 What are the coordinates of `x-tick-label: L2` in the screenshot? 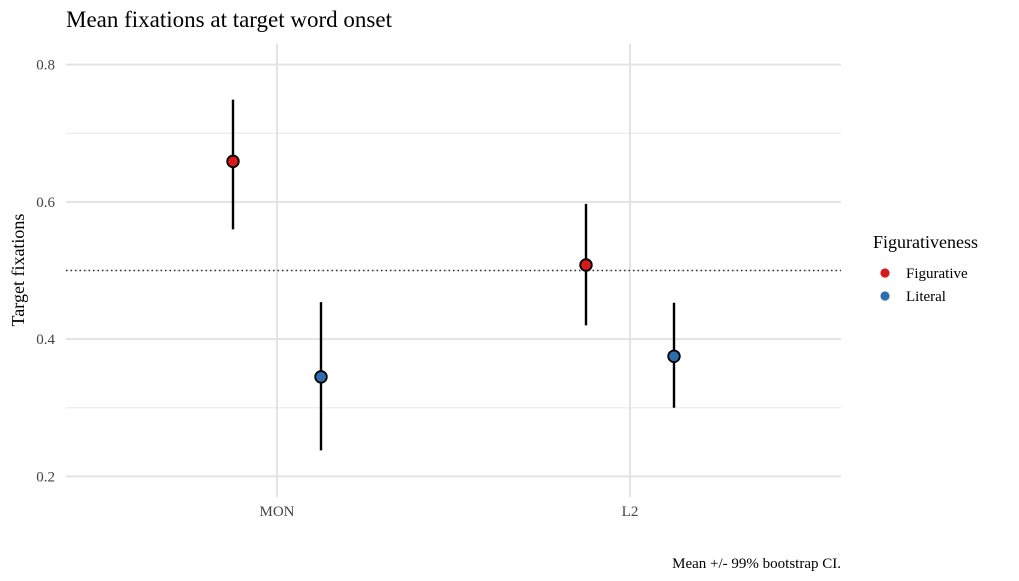 It's located at (630, 512).